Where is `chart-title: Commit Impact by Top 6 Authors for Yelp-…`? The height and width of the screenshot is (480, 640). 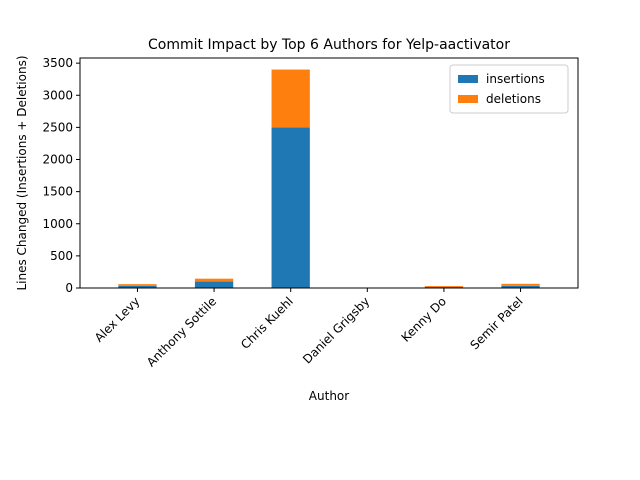 chart-title: Commit Impact by Top 6 Authors for Yelp-… is located at coordinates (329, 45).